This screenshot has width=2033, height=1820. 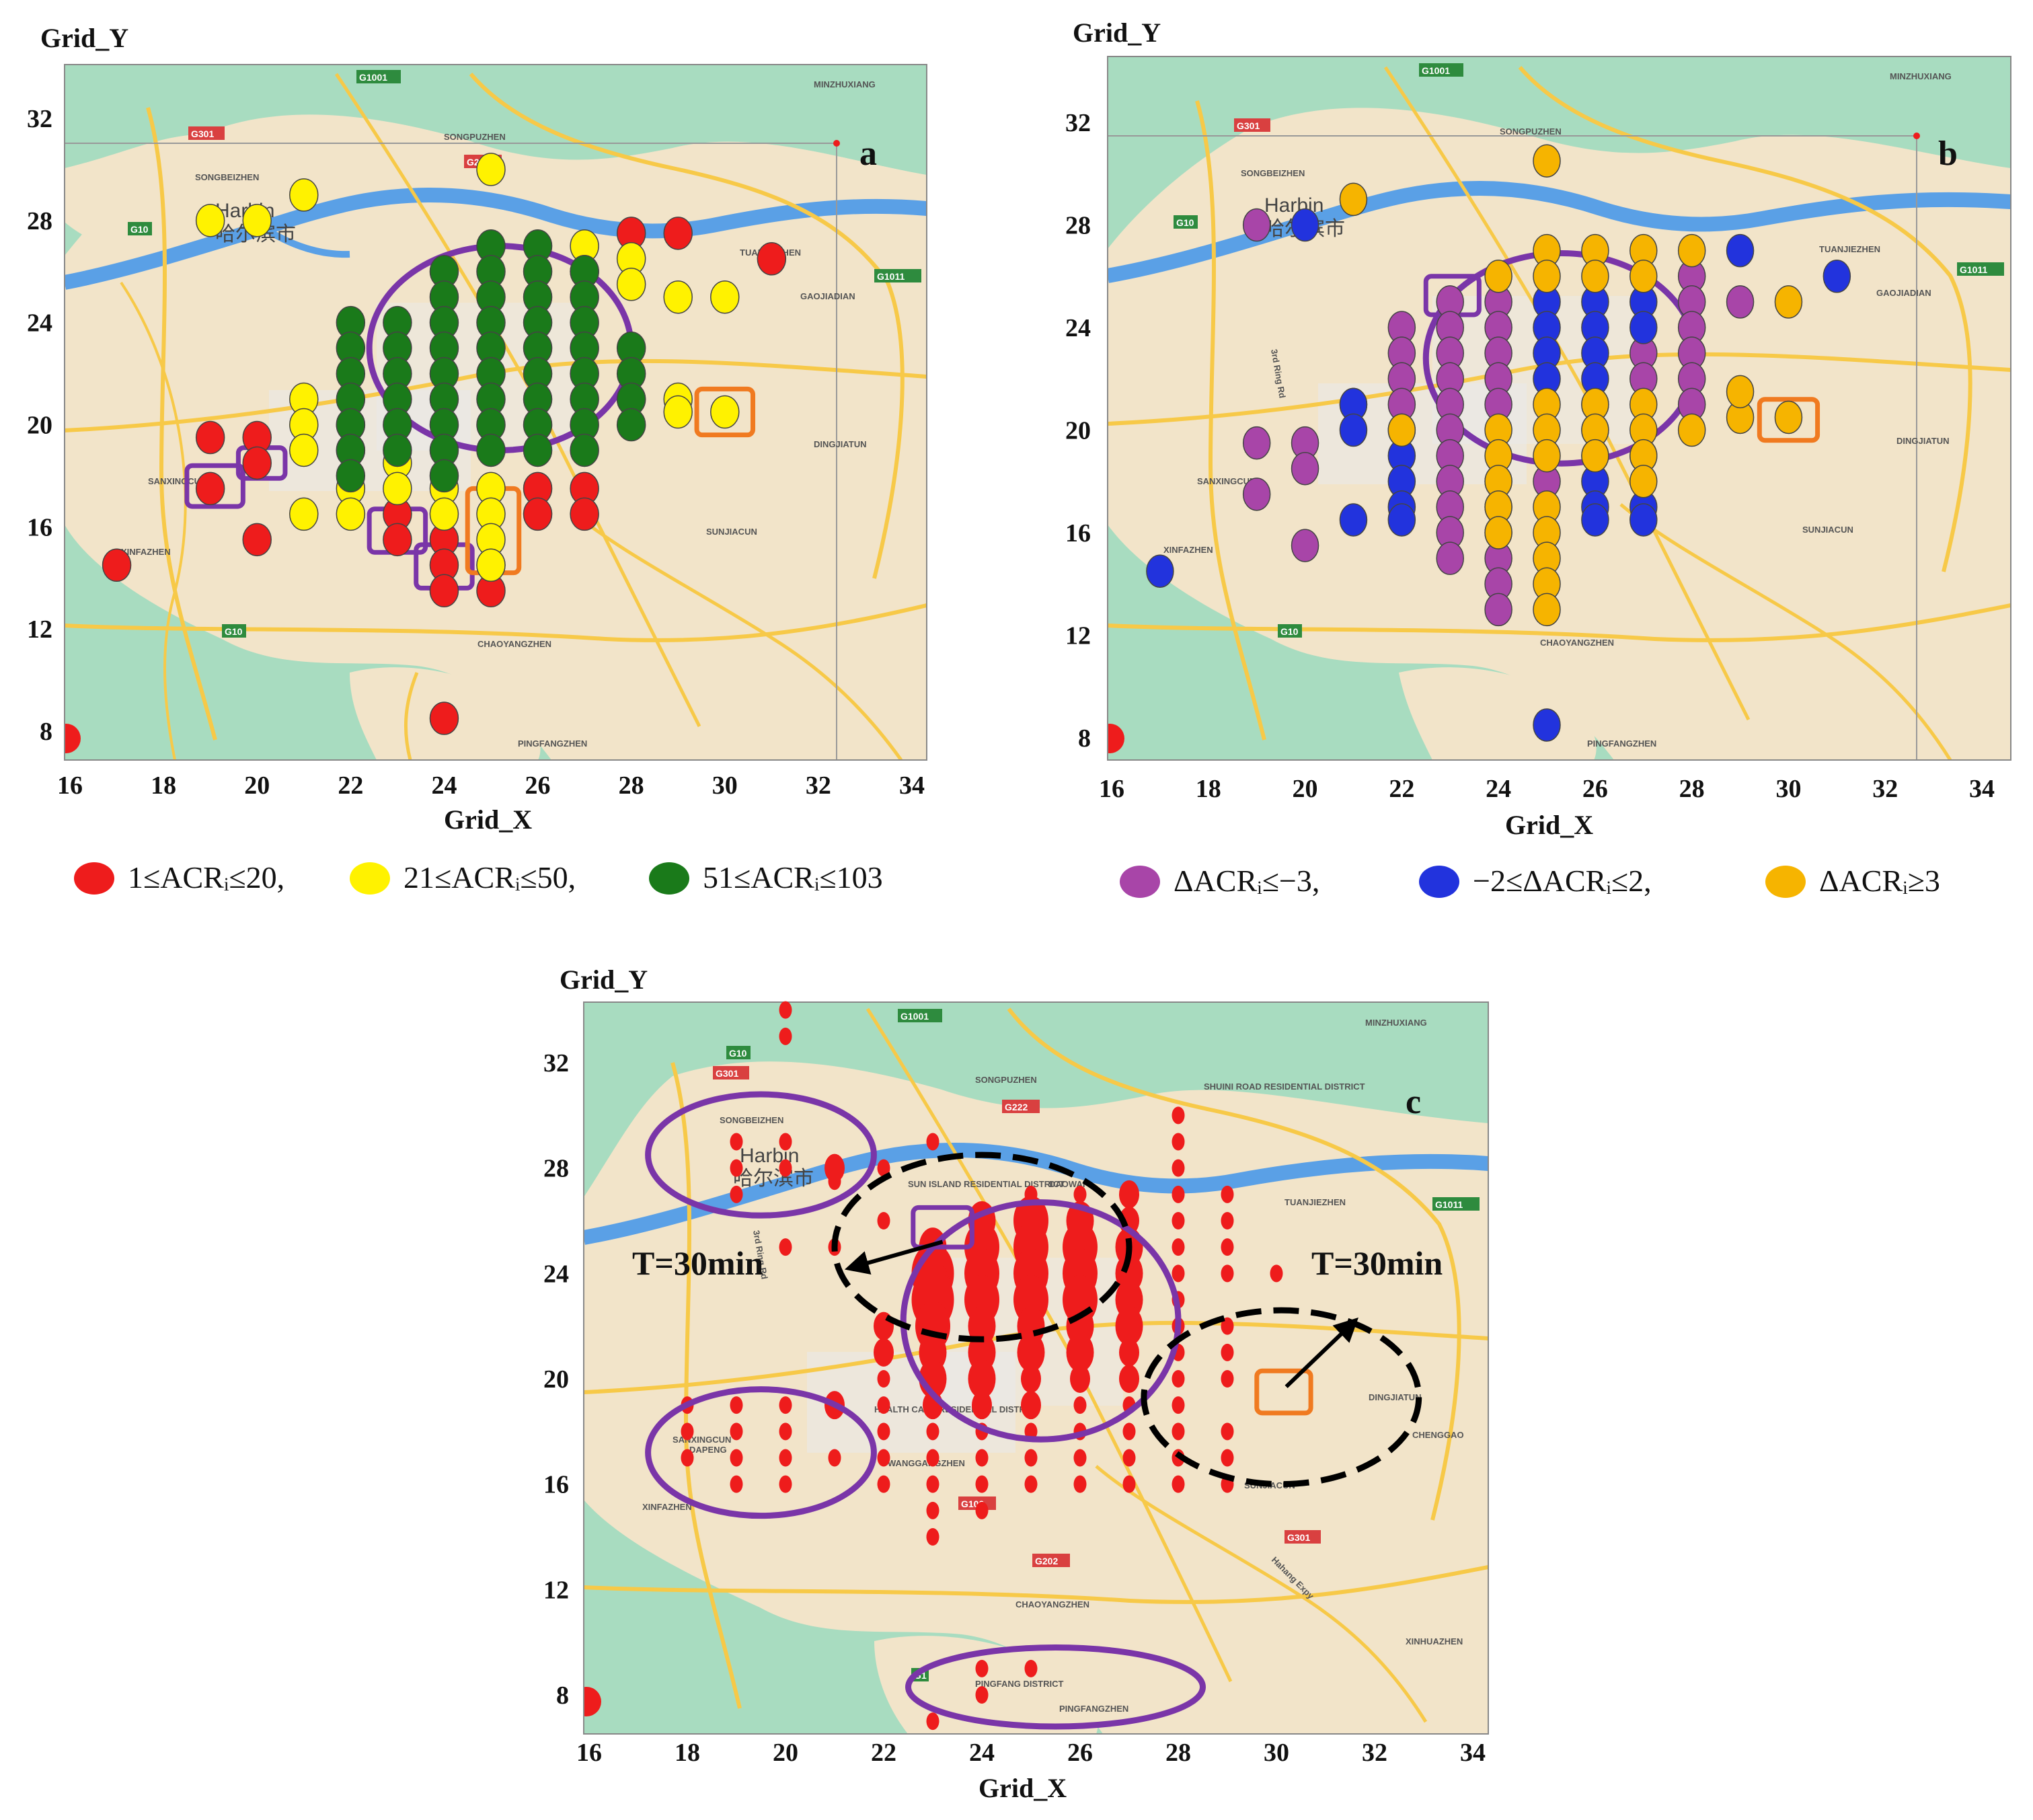 What do you see at coordinates (1046, 1561) in the screenshot?
I see `svg-text: G202` at bounding box center [1046, 1561].